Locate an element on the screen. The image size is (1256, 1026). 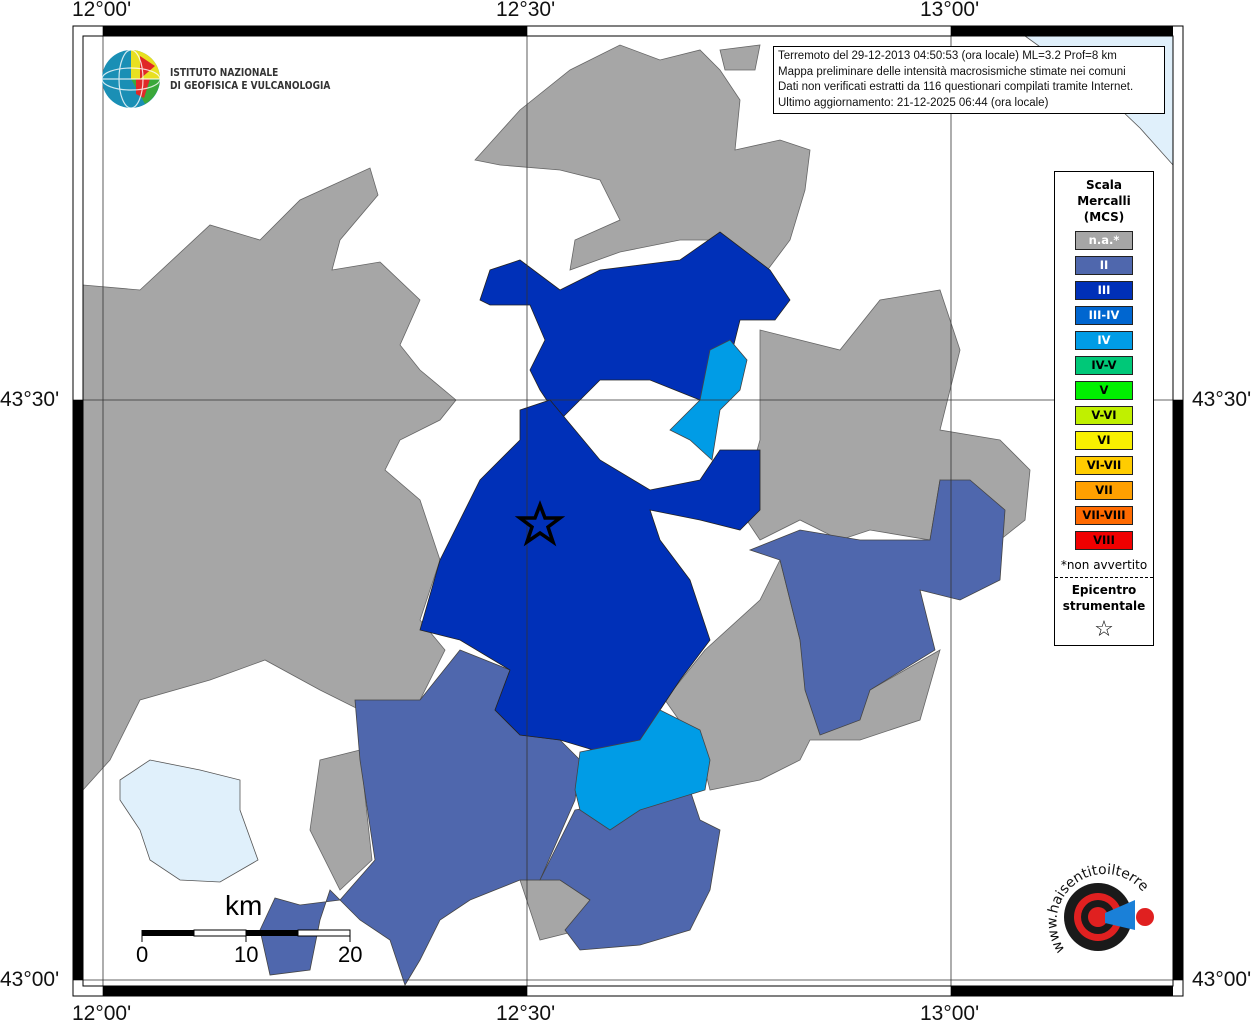
scale-unit: km is located at coordinates (244, 905).